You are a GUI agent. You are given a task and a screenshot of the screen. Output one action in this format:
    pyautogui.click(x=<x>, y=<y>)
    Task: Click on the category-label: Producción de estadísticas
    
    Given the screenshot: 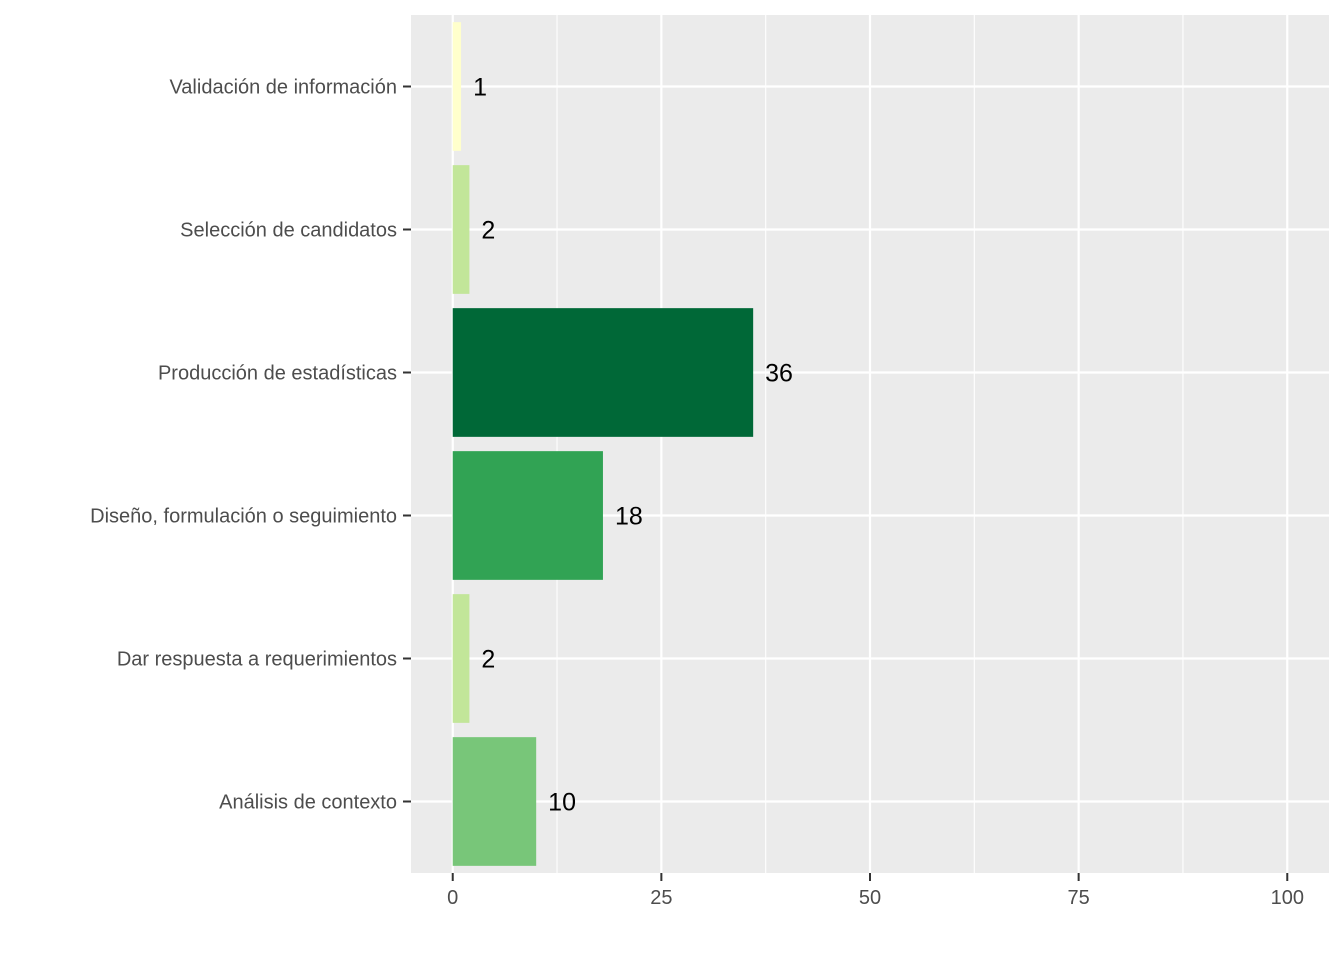 What is the action you would take?
    pyautogui.click(x=277, y=374)
    